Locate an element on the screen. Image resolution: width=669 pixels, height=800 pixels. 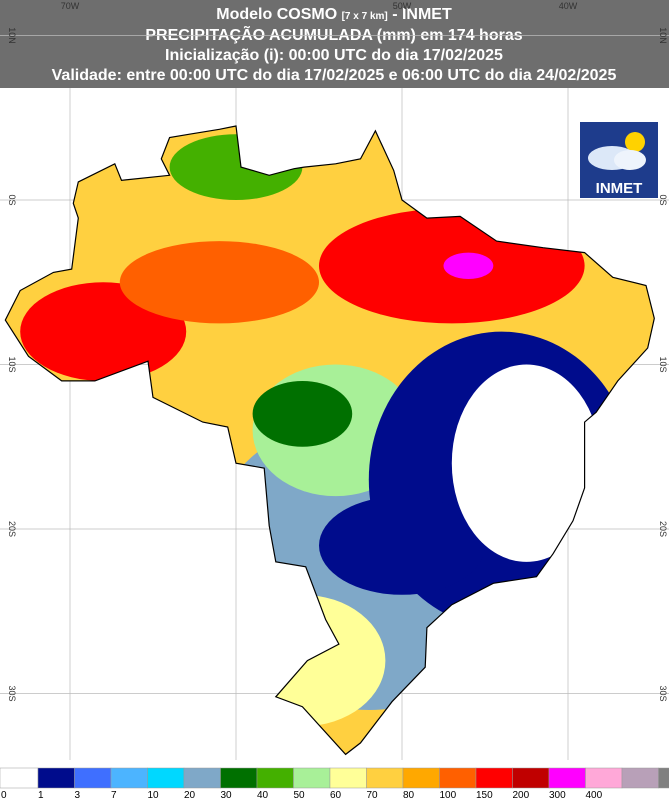
colorbar-label: 400 is located at coordinates (594, 795).